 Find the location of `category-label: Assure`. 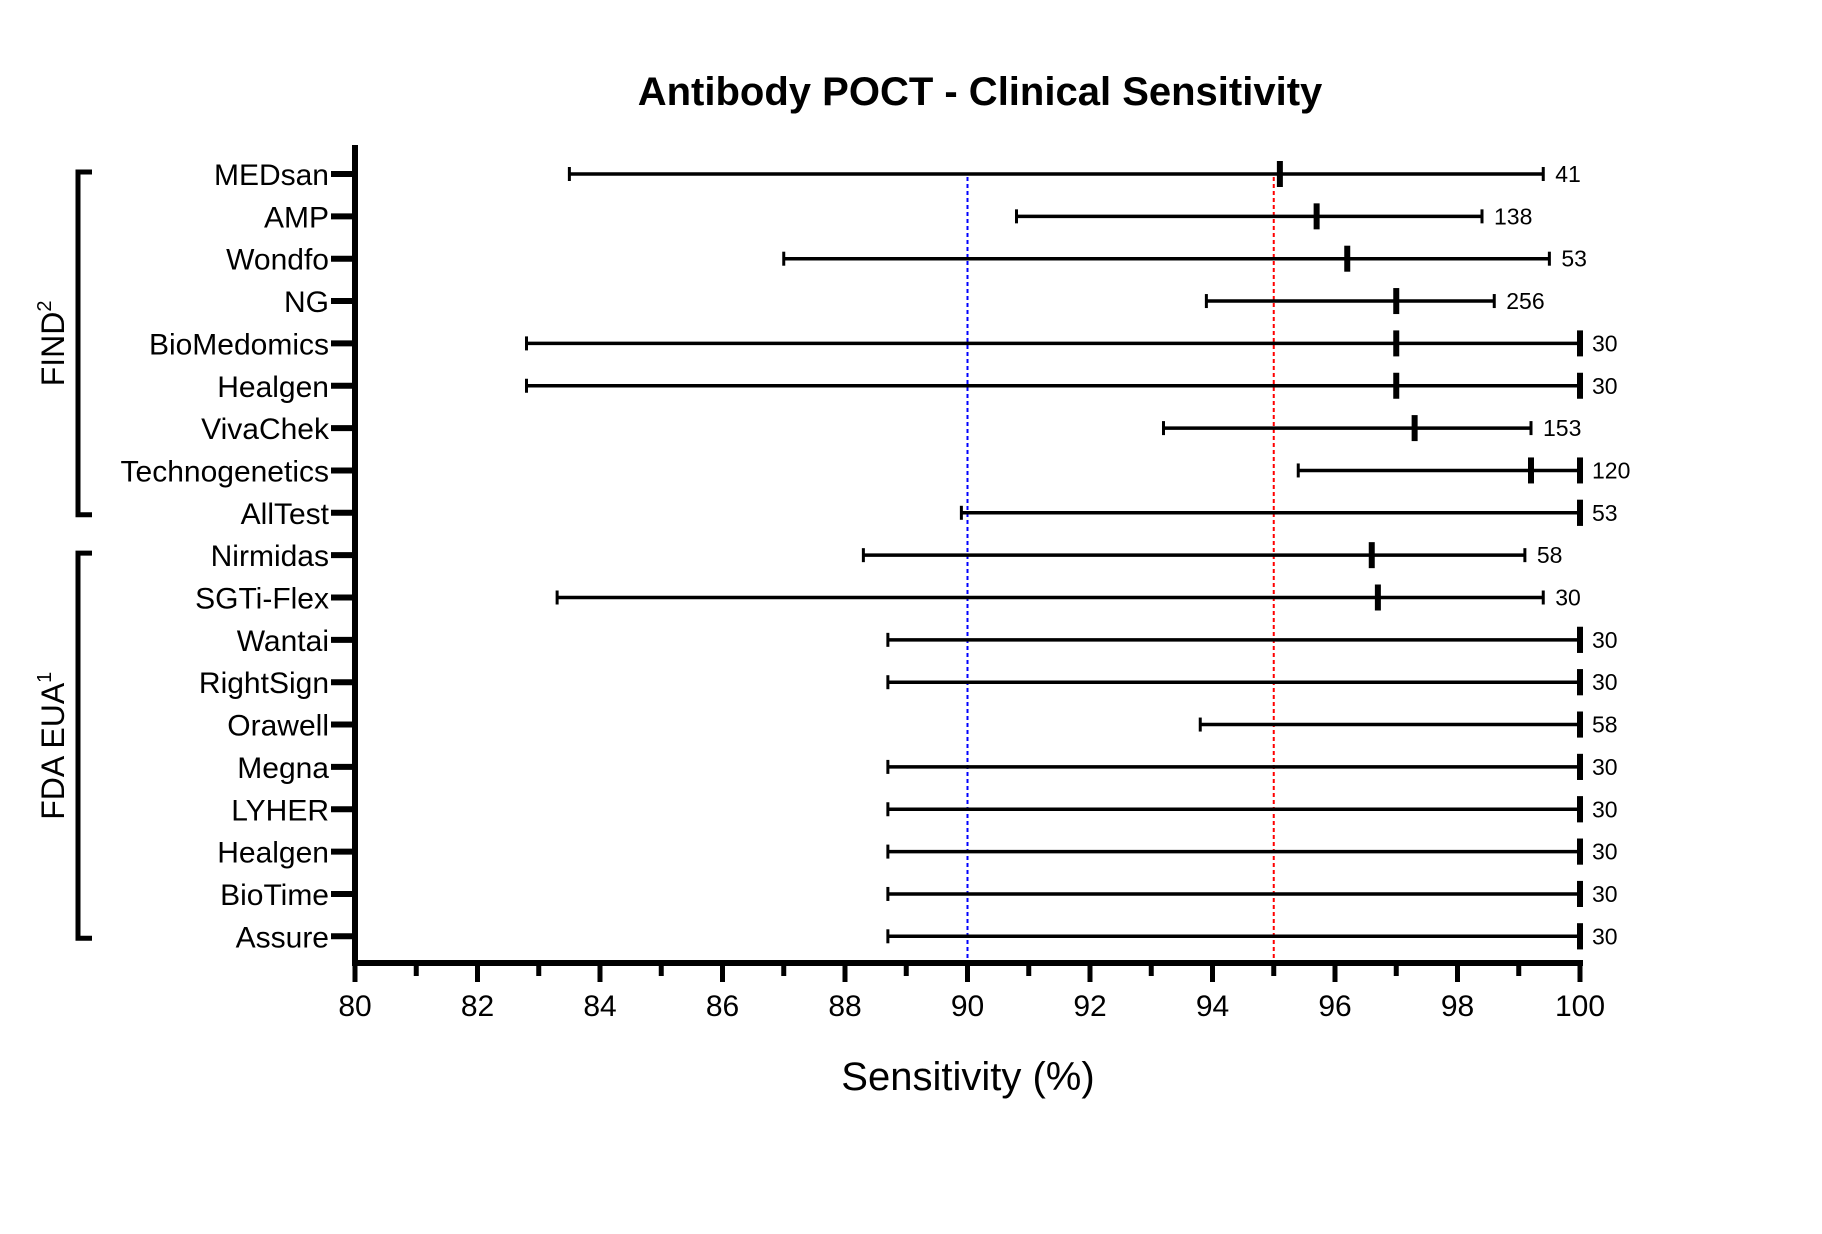

category-label: Assure is located at coordinates (282, 937).